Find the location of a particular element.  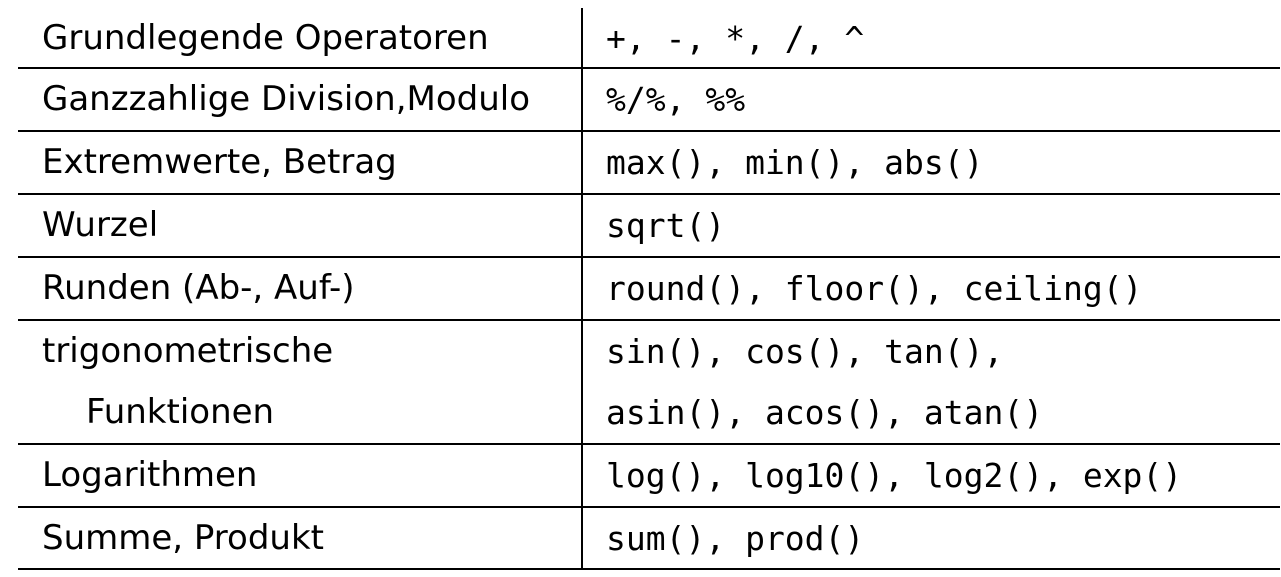

row-functions: %/%, %% is located at coordinates (676, 99).